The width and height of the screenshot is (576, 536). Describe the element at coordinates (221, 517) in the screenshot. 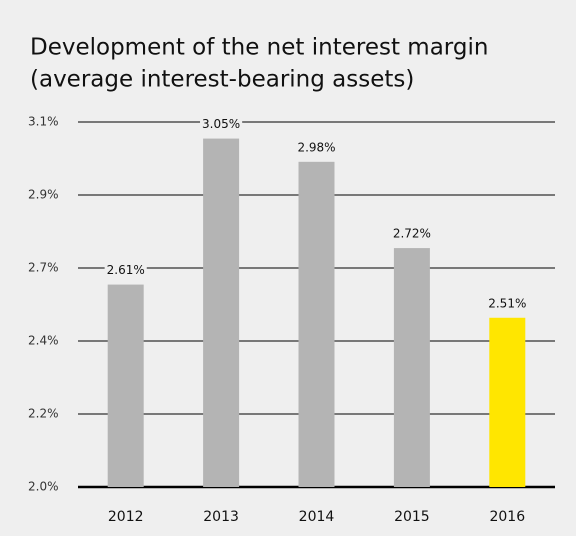

I see `x-tick-label: 2013` at that location.